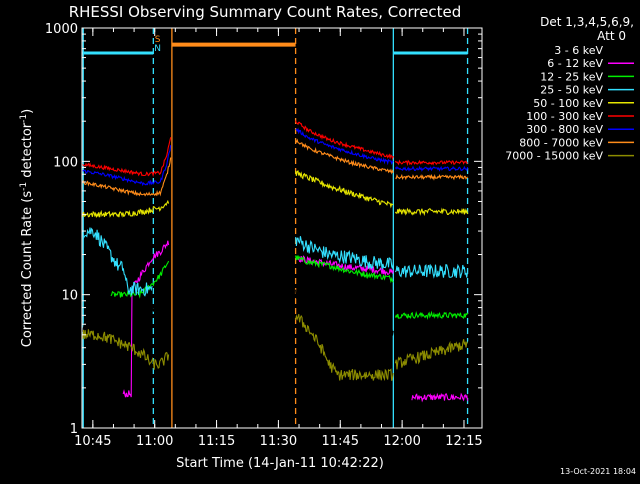 The image size is (640, 484). Describe the element at coordinates (27, 228) in the screenshot. I see `y-axis-label: Corrected Count Rate (s-1 detector-1)` at that location.